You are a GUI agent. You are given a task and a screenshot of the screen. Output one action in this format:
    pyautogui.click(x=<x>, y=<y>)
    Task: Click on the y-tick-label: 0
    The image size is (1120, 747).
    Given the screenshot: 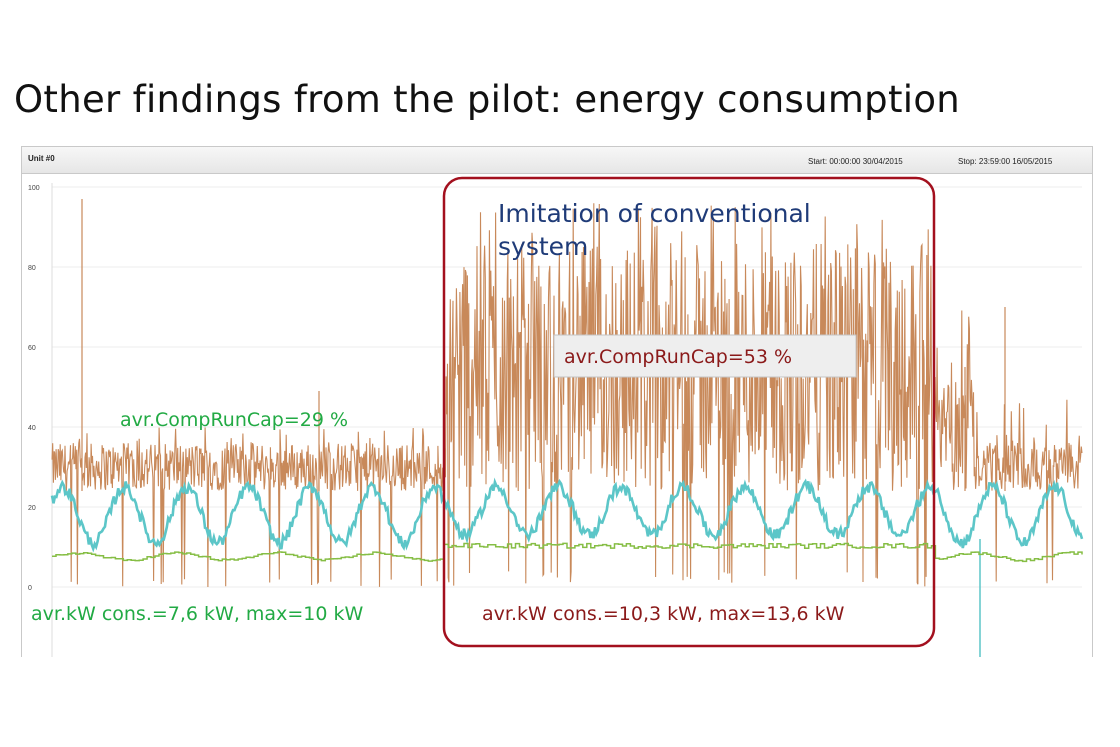 What is the action you would take?
    pyautogui.click(x=30, y=588)
    